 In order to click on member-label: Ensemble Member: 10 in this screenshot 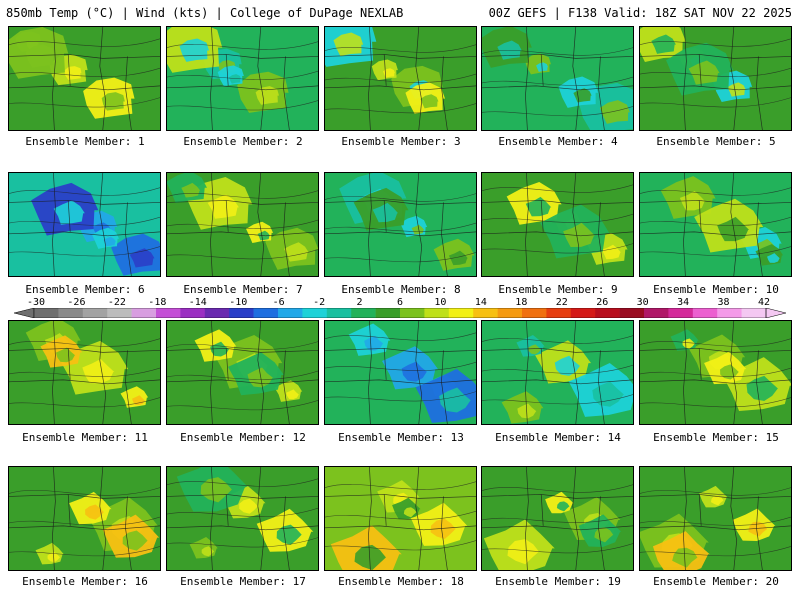, I will do `click(716, 289)`.